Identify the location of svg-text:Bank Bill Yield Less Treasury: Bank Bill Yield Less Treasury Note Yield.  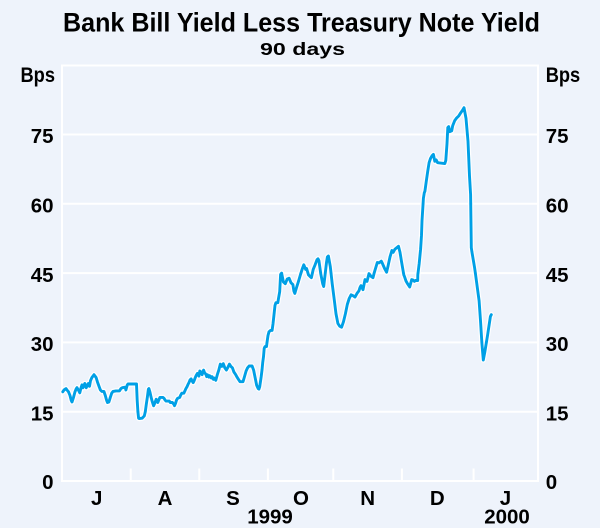
(301, 23).